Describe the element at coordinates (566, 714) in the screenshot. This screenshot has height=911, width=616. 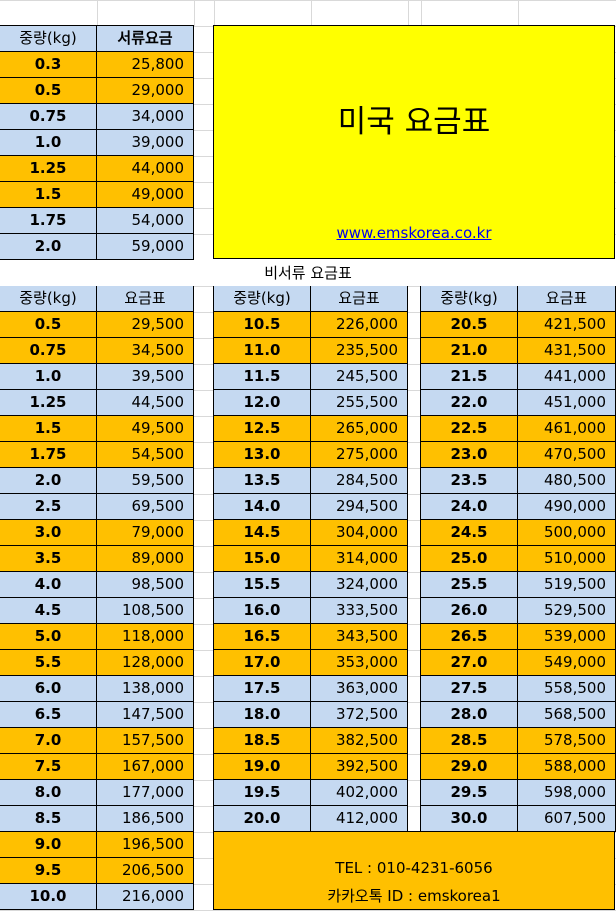
I see `rate-cell: 568,500` at that location.